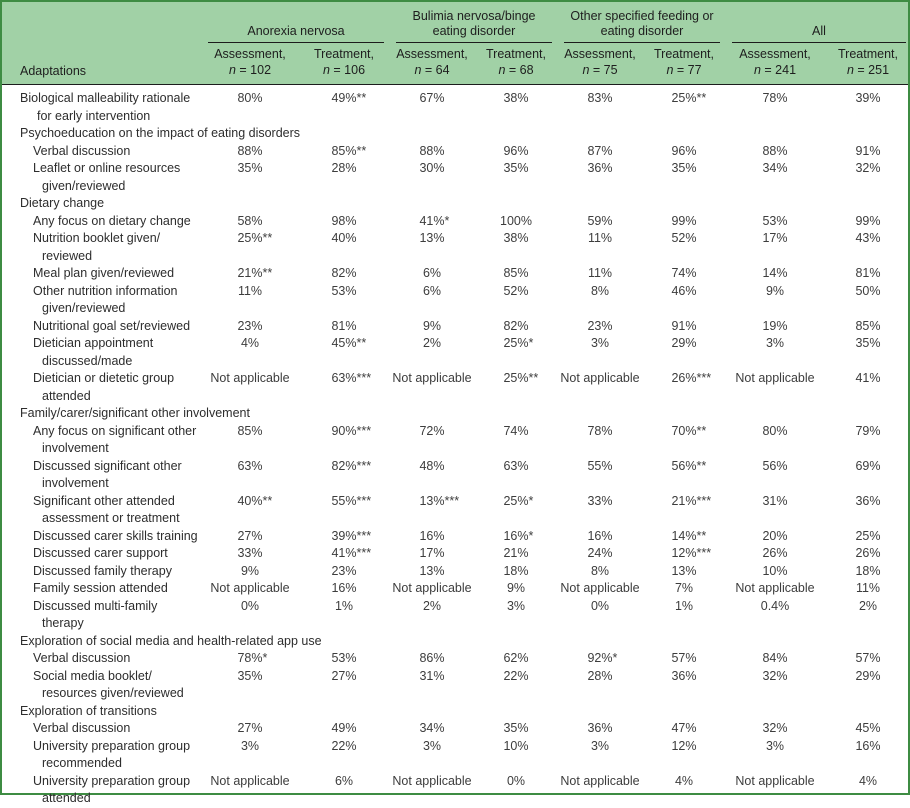 The height and width of the screenshot is (808, 910). Describe the element at coordinates (432, 274) in the screenshot. I see `data-cell: 6%` at that location.